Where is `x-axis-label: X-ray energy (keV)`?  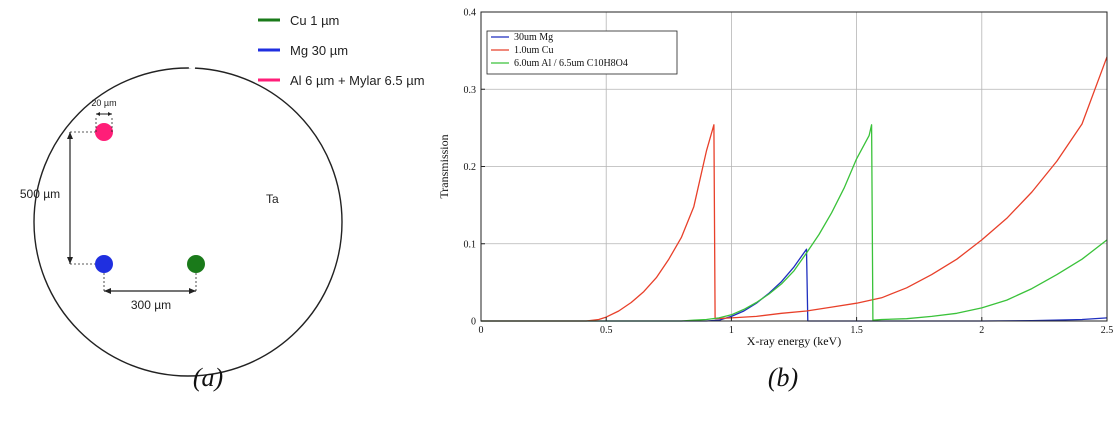
x-axis-label: X-ray energy (keV) is located at coordinates (794, 341).